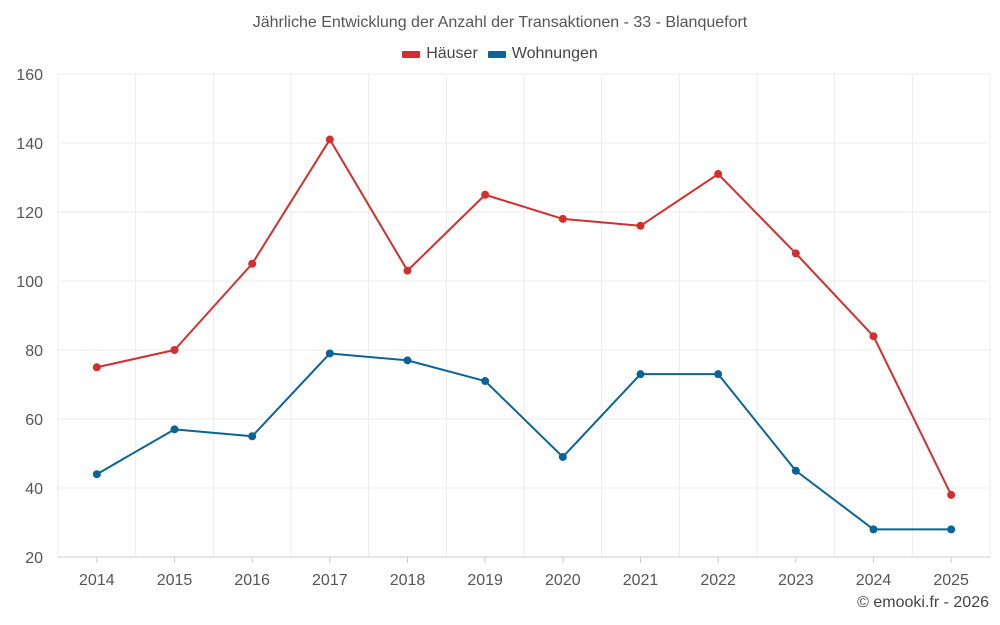 The width and height of the screenshot is (1000, 625). What do you see at coordinates (951, 580) in the screenshot?
I see `x-tick-label: 2025` at bounding box center [951, 580].